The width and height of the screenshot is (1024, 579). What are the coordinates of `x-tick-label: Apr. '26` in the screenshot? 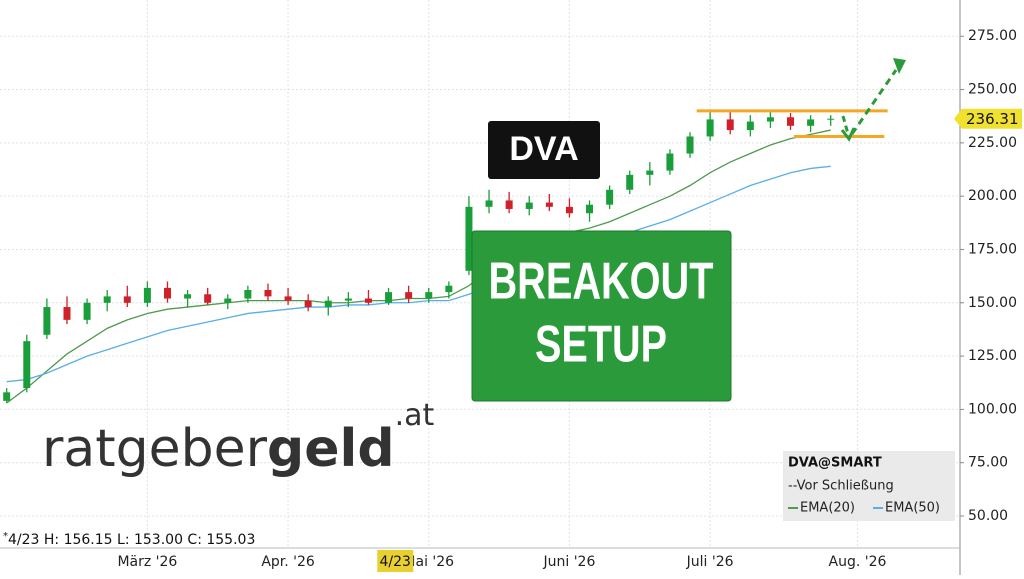 It's located at (288, 562).